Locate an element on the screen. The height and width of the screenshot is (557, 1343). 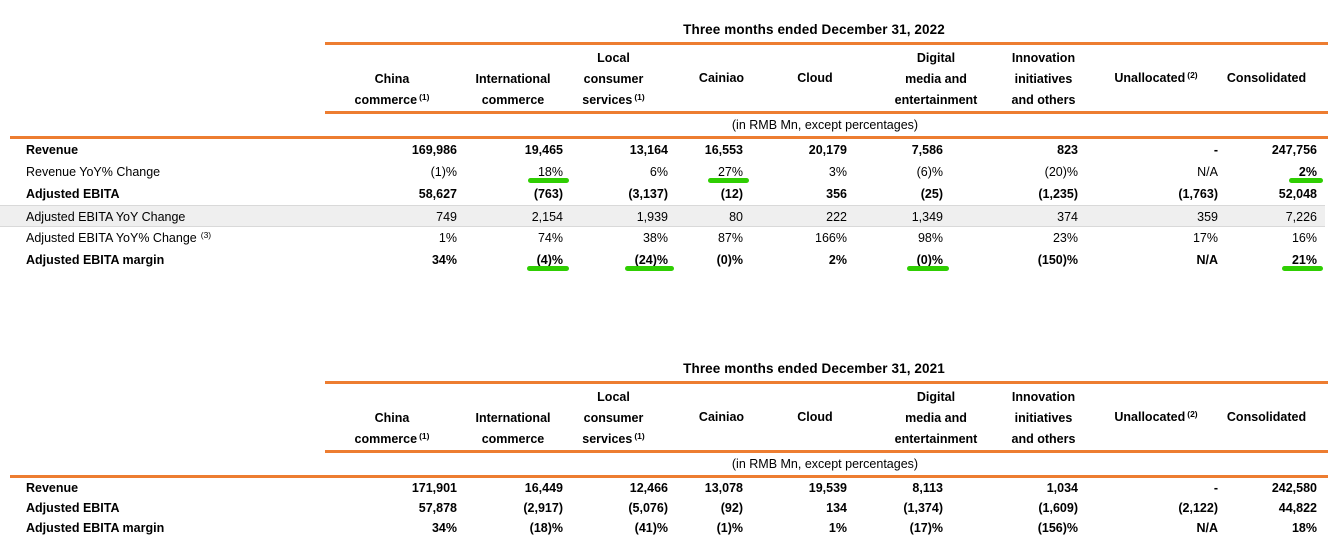
value-cell: 166% is located at coordinates (803, 238).